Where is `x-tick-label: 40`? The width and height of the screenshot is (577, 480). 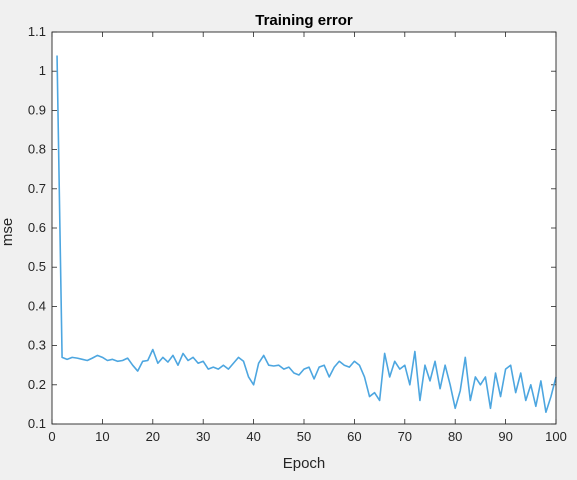
x-tick-label: 40 is located at coordinates (253, 436).